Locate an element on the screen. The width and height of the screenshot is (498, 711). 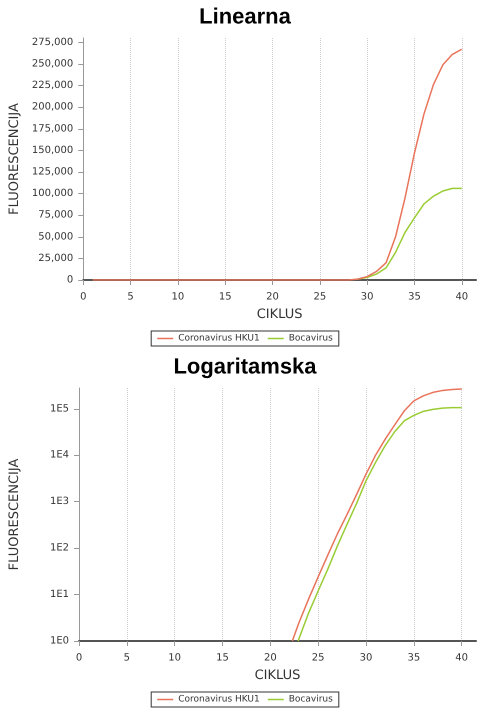
y-tick-label: 275,000 is located at coordinates (53, 42).